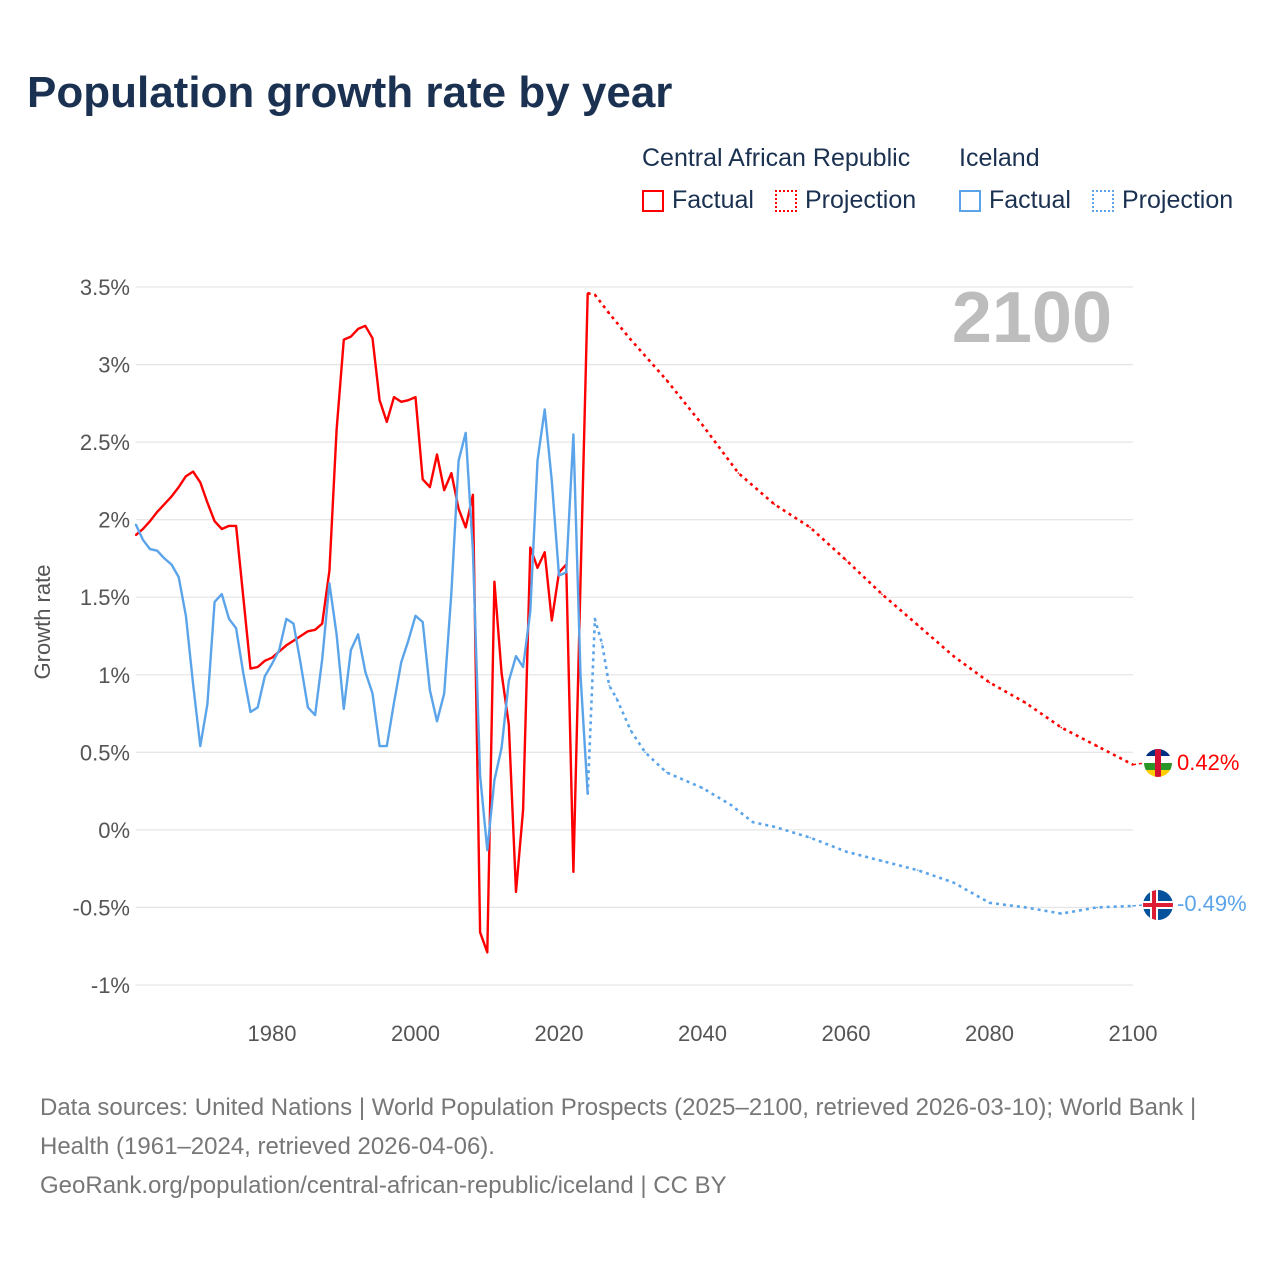 The width and height of the screenshot is (1280, 1280). Describe the element at coordinates (105, 597) in the screenshot. I see `y-tick-label: 1.5%` at that location.